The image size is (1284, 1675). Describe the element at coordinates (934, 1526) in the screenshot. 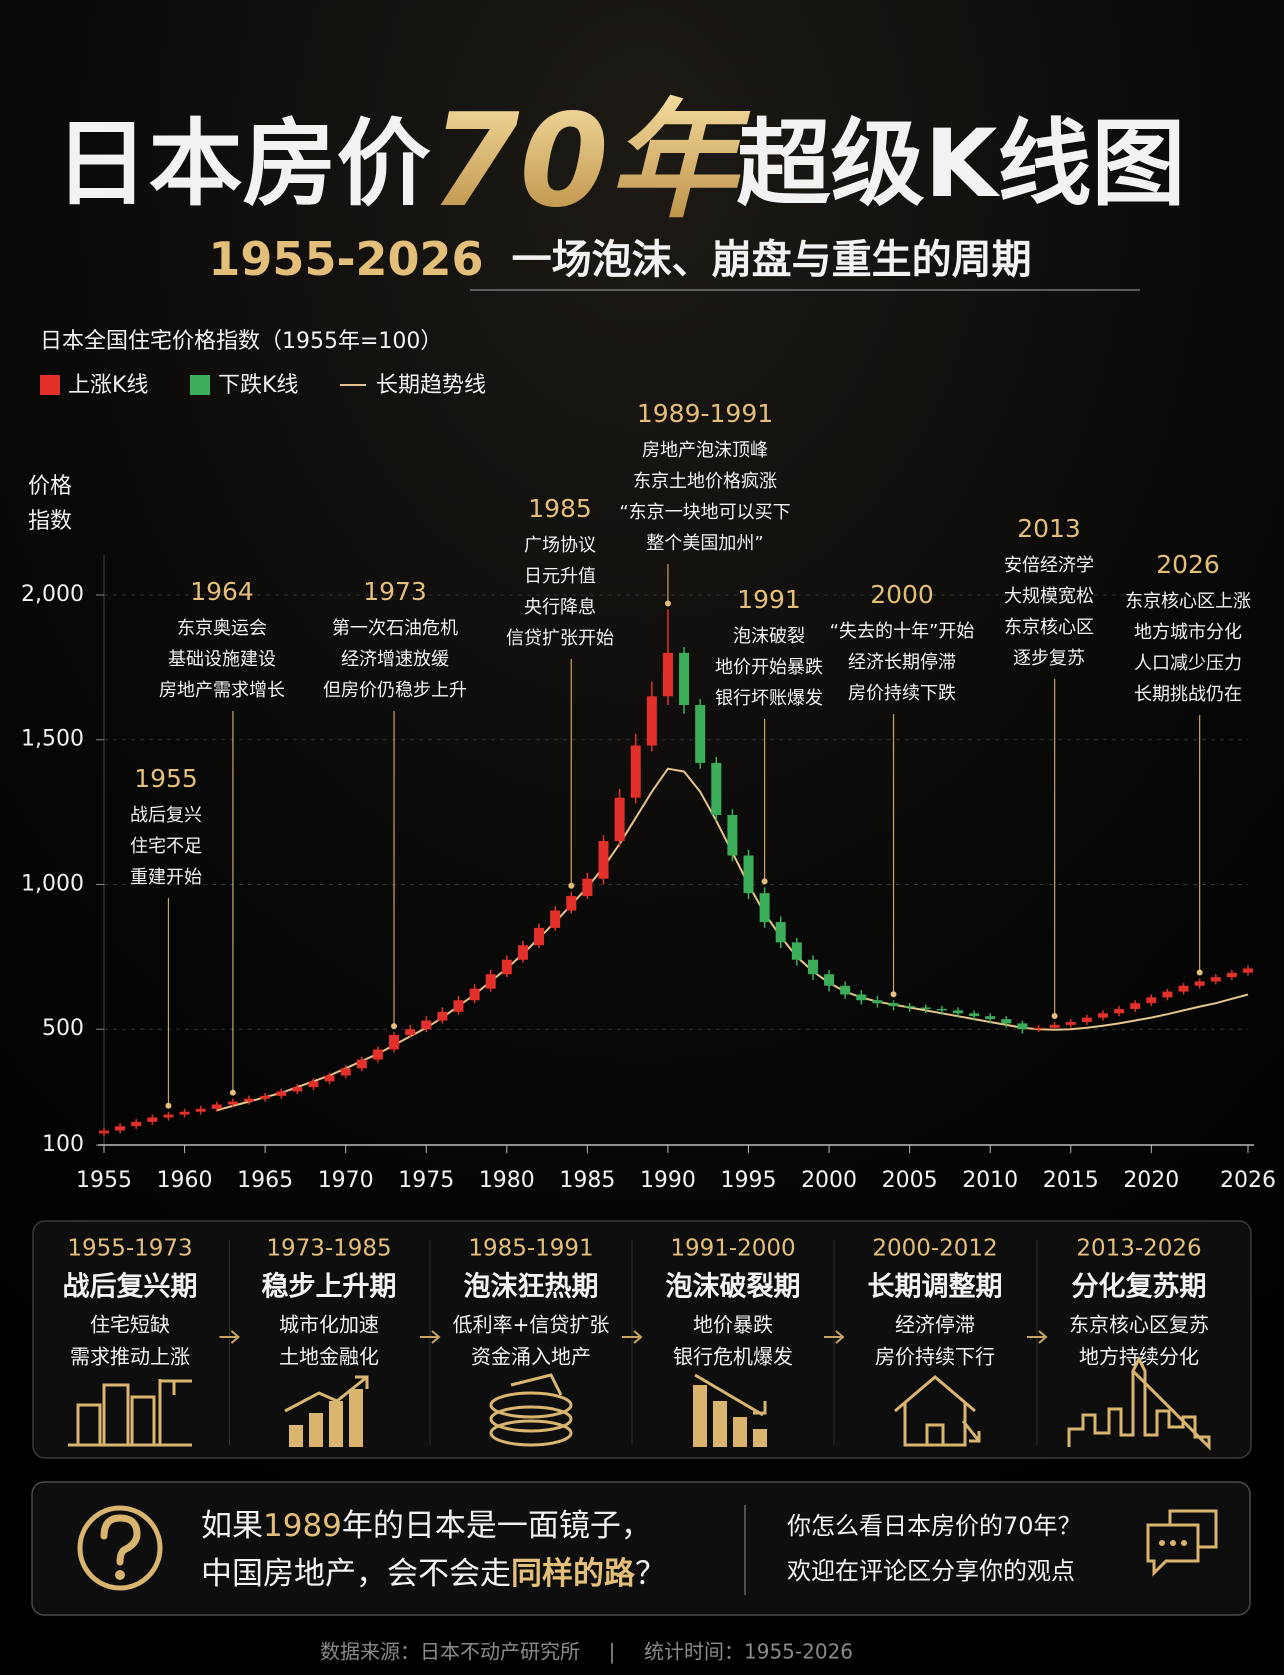

I see `prompt-text: 你怎么看日本房价的70年？` at that location.